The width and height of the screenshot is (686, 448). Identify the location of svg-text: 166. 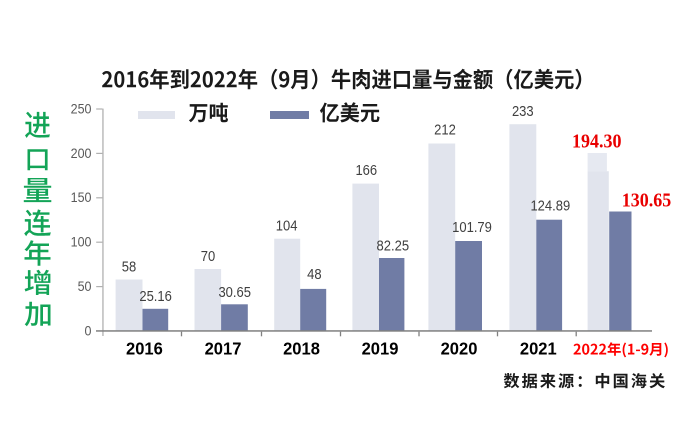
(366, 169).